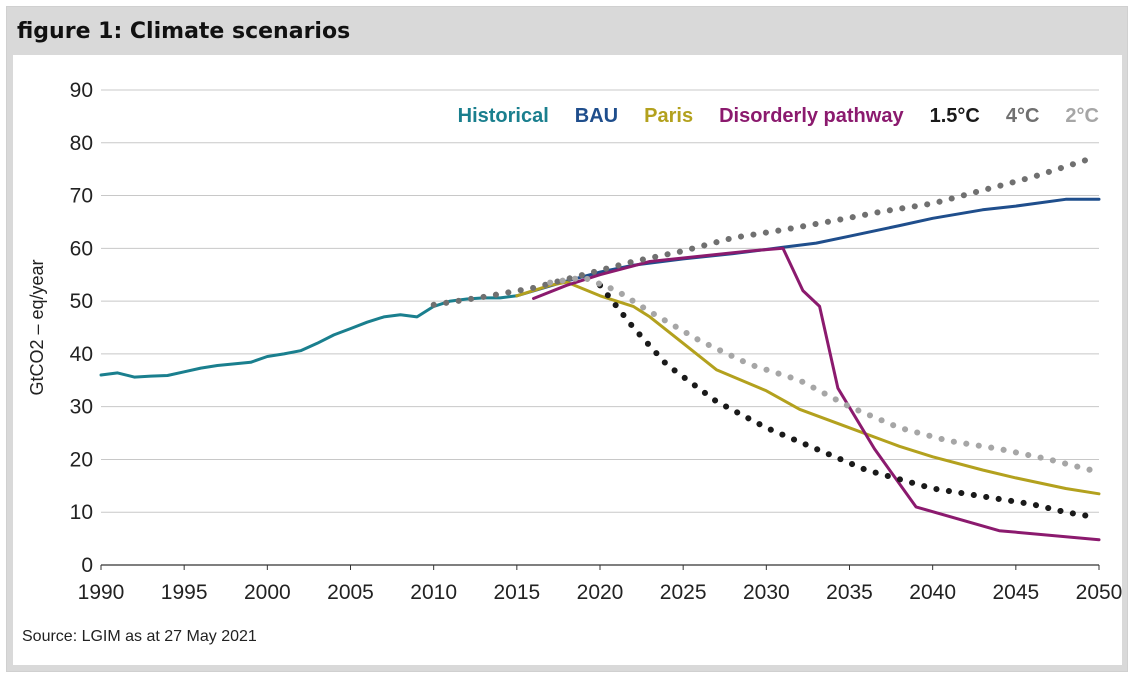  Describe the element at coordinates (139, 636) in the screenshot. I see `source-note: Source: LGIM as at 27 May 2021` at that location.